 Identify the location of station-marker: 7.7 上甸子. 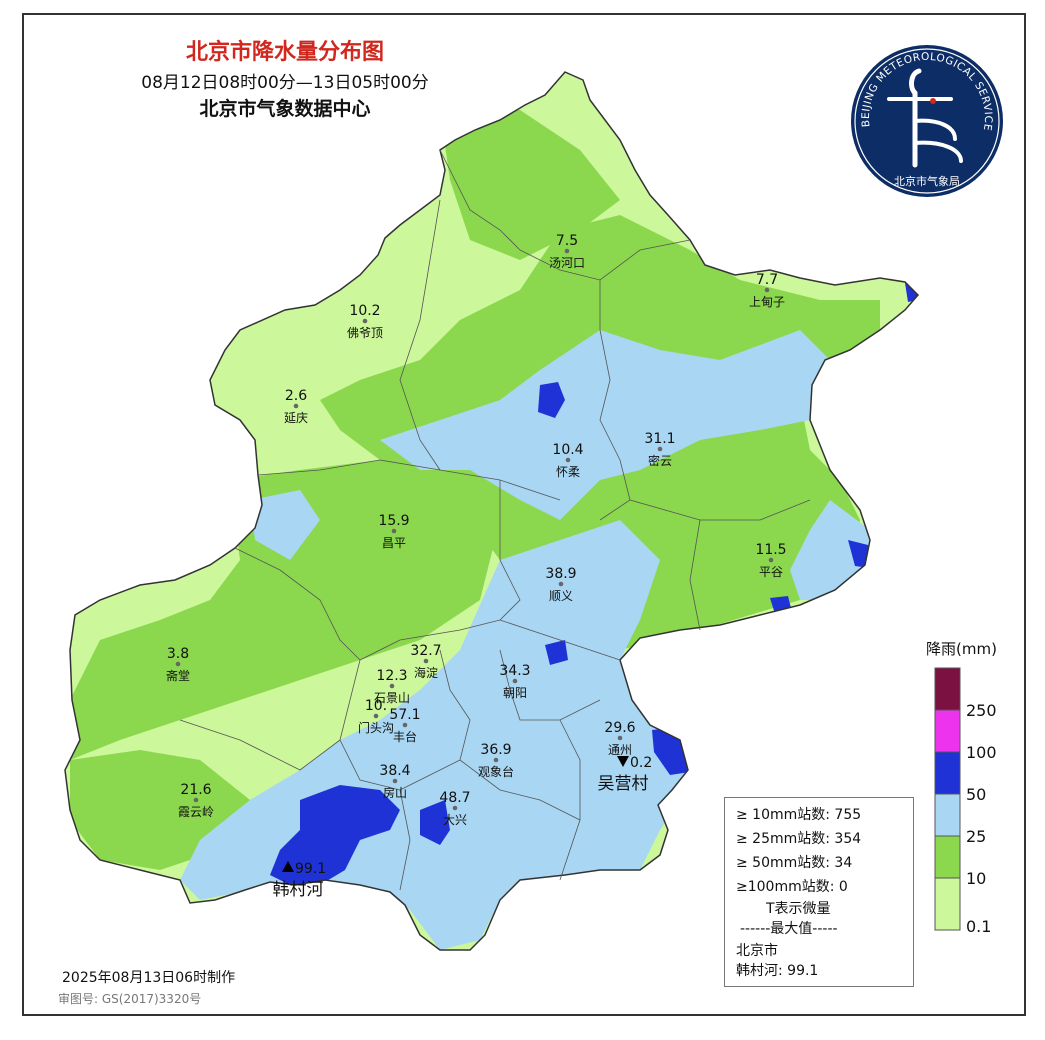
(767, 290).